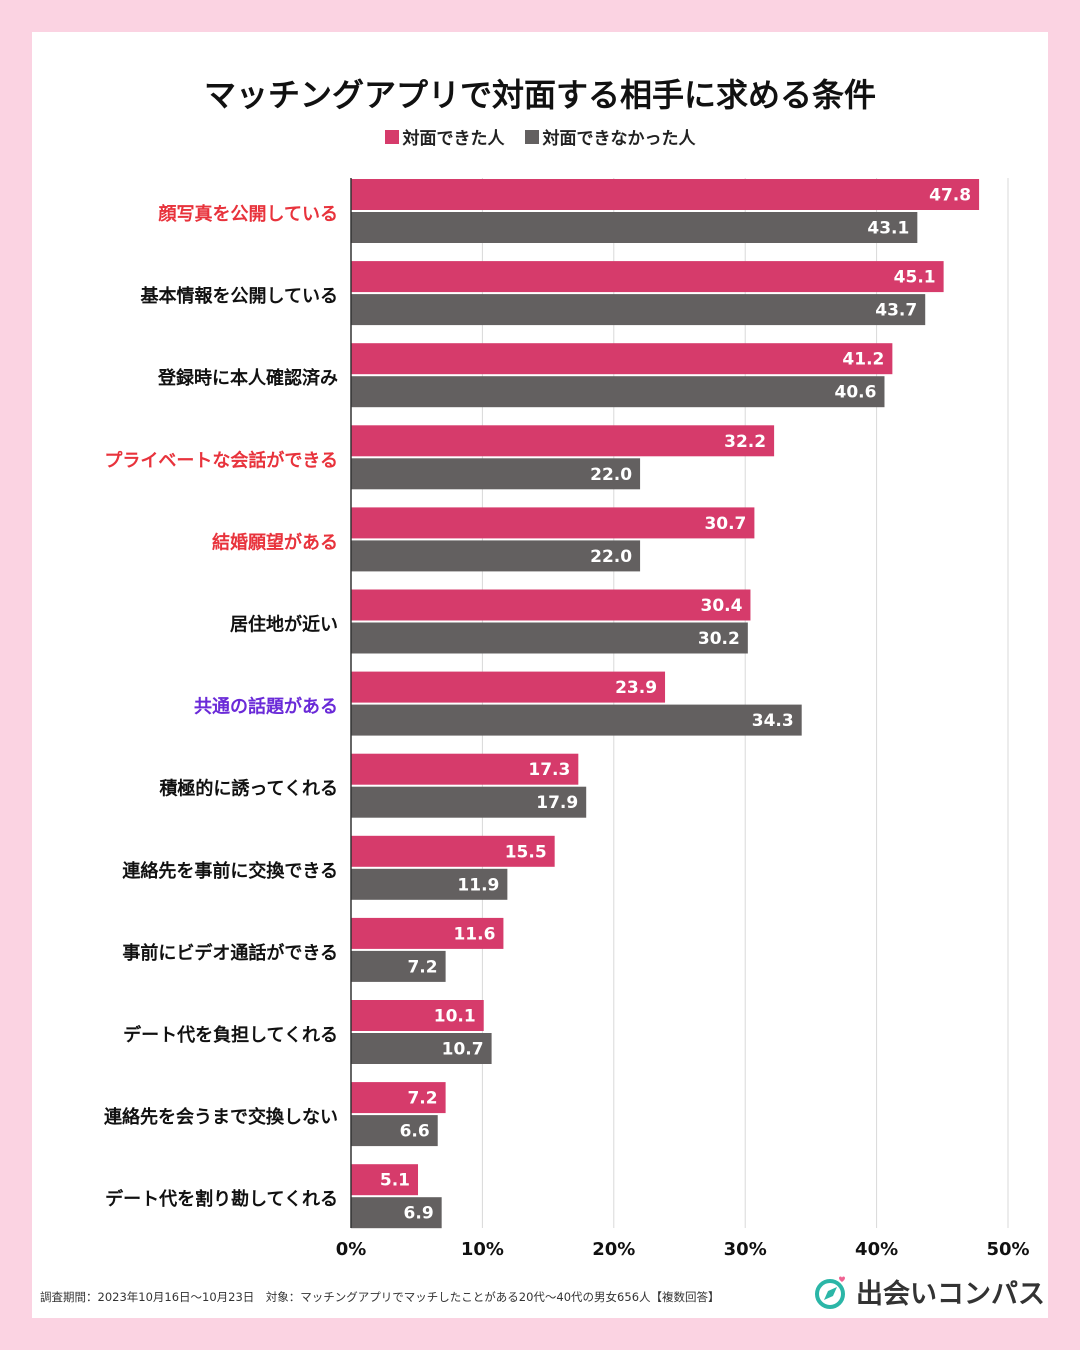 This screenshot has height=1350, width=1080. What do you see at coordinates (745, 442) in the screenshot?
I see `value-label-met: 32.2` at bounding box center [745, 442].